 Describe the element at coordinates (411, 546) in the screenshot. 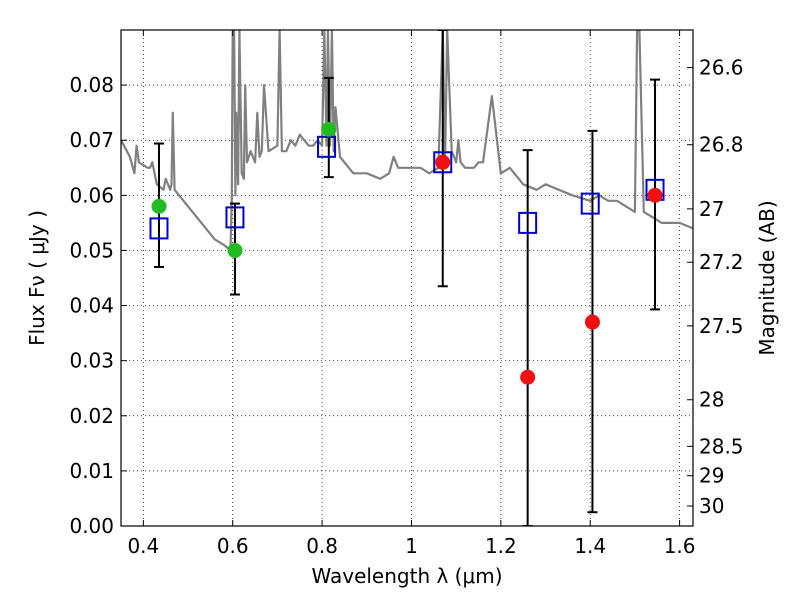

I see `x-tick-label: 1` at that location.